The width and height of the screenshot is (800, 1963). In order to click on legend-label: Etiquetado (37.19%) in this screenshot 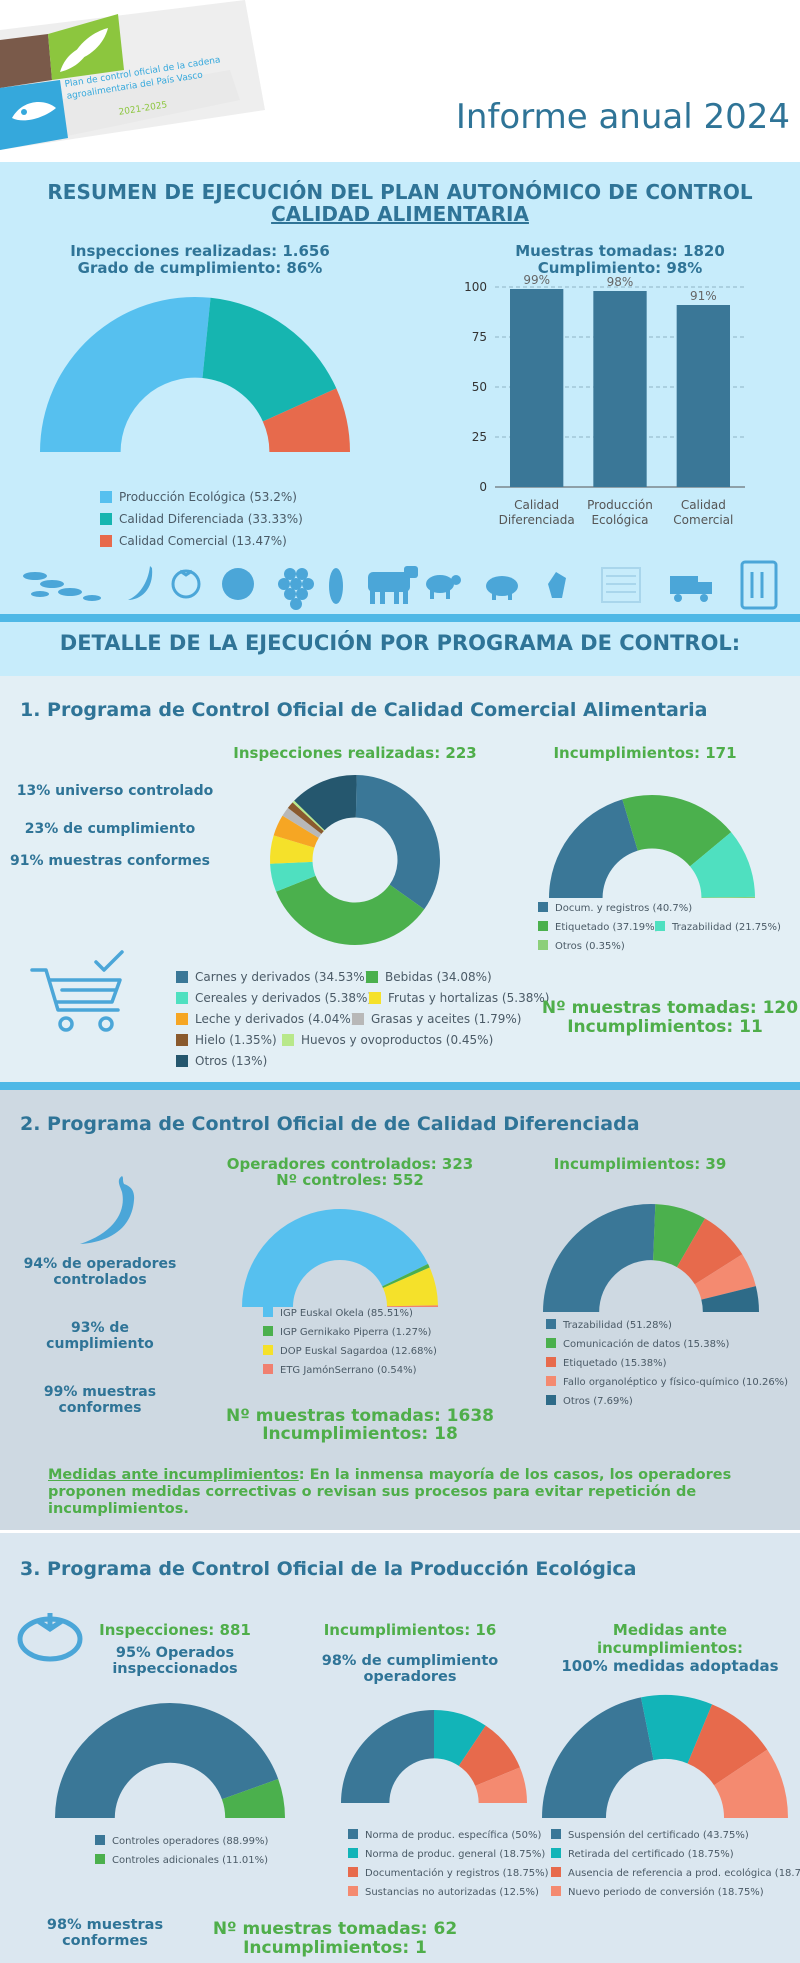, I will do `click(607, 927)`.